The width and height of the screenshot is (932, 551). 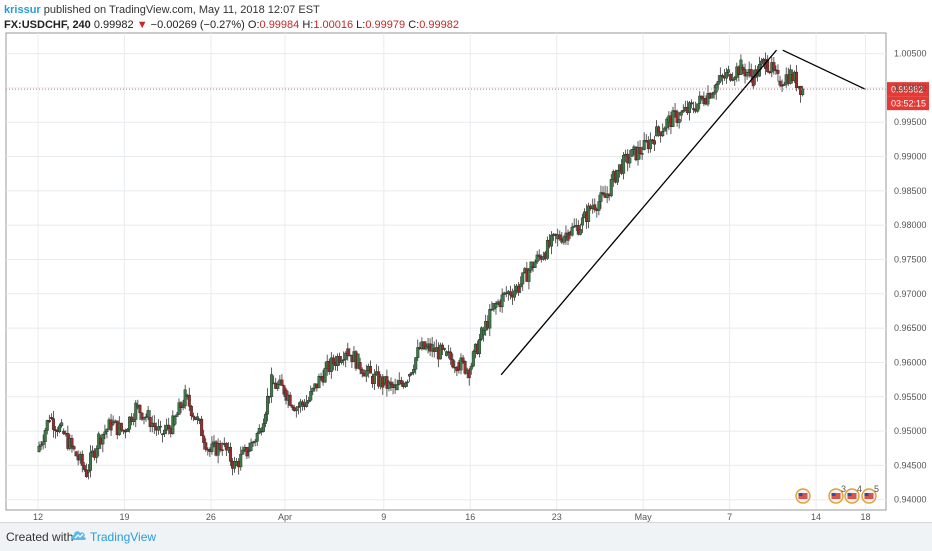 What do you see at coordinates (38, 517) in the screenshot?
I see `x-tick-label: 12` at bounding box center [38, 517].